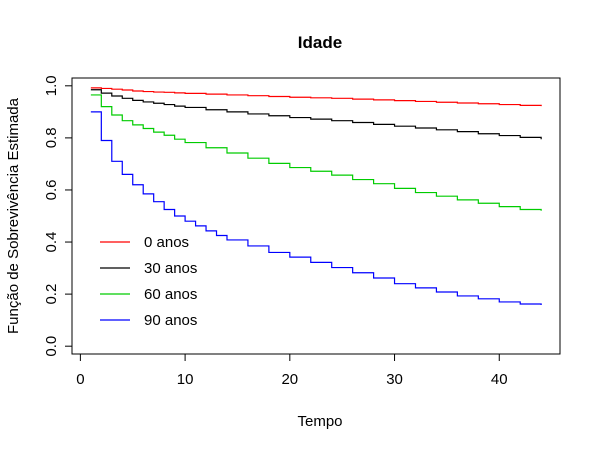 The width and height of the screenshot is (602, 450). Describe the element at coordinates (170, 294) in the screenshot. I see `legend-label: 60 anos` at that location.